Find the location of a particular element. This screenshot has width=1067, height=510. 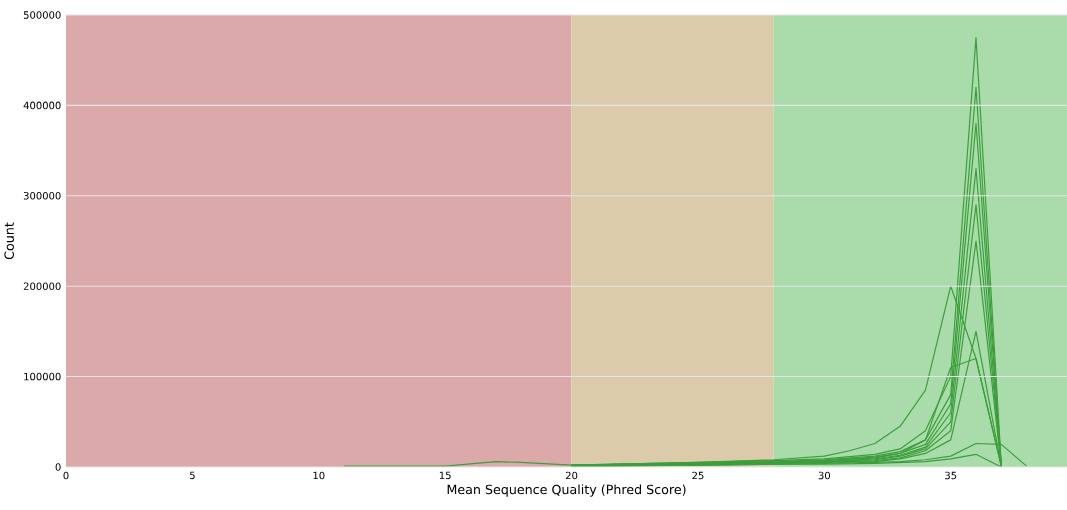

x-tick-label: 35 is located at coordinates (951, 475).